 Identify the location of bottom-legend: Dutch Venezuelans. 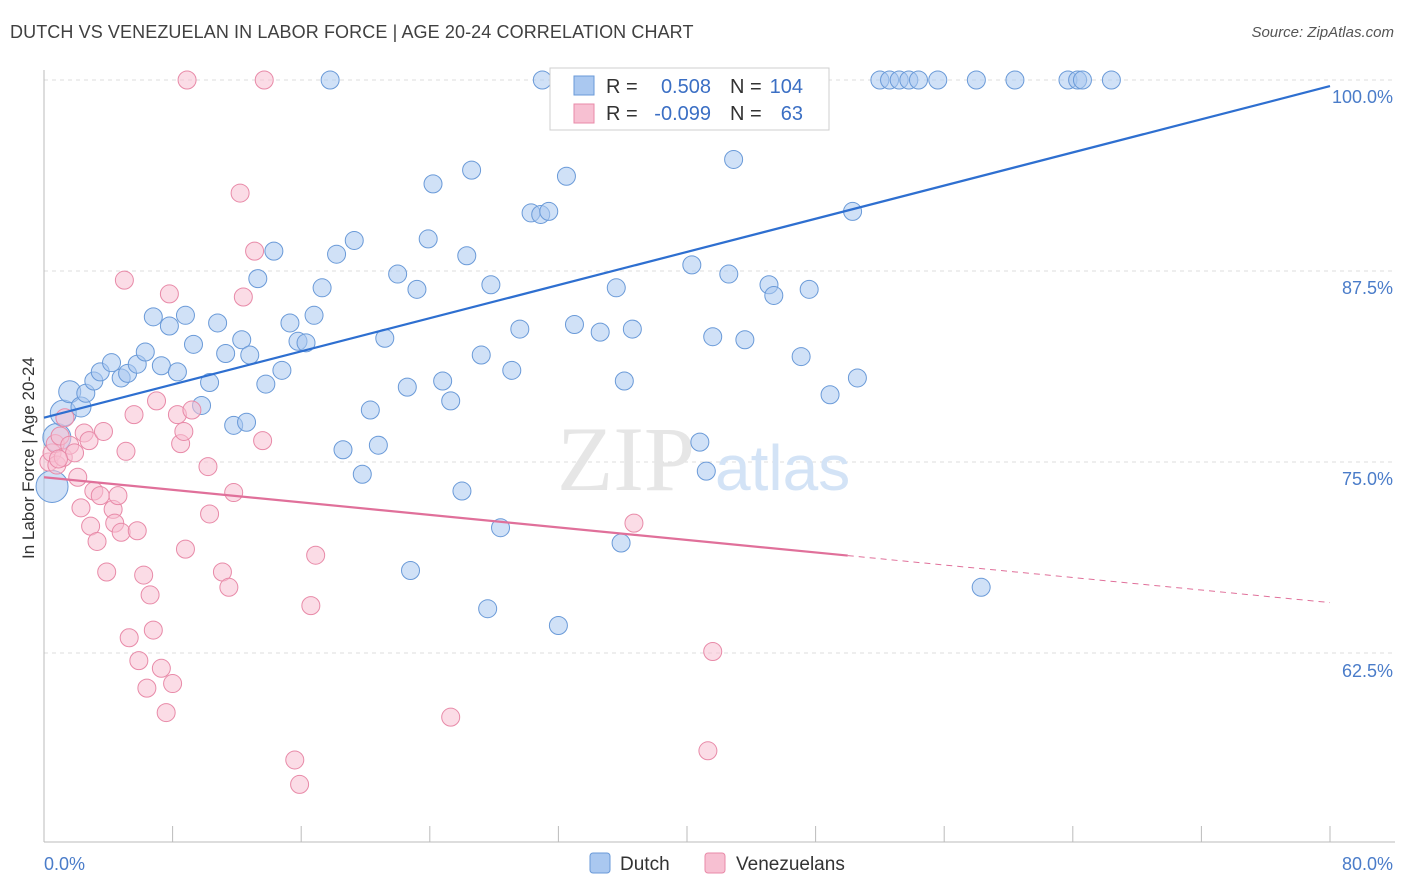
(717, 863).